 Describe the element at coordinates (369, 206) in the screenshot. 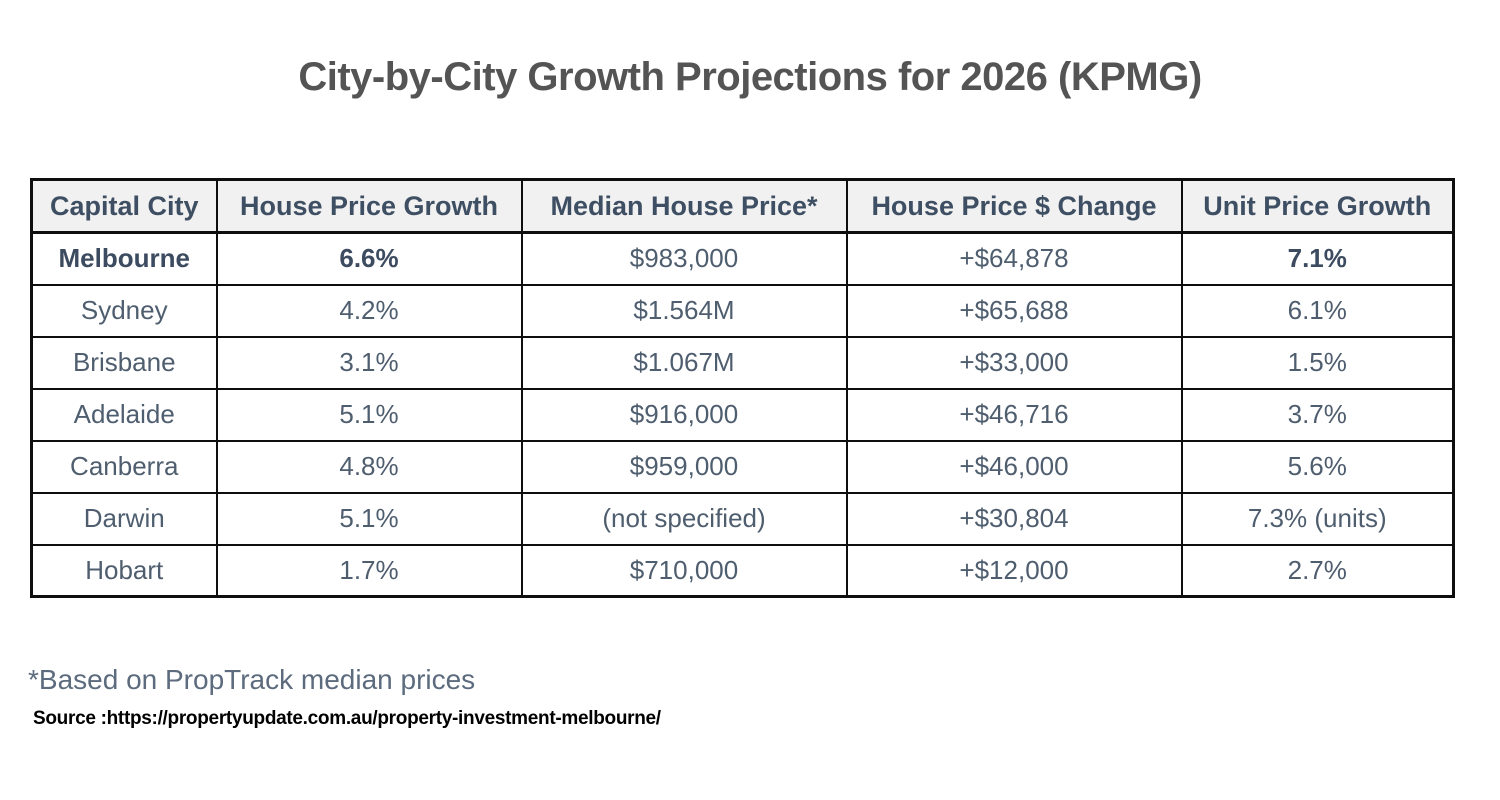

I see `col-header-house-price-growth: House Price Growth` at that location.